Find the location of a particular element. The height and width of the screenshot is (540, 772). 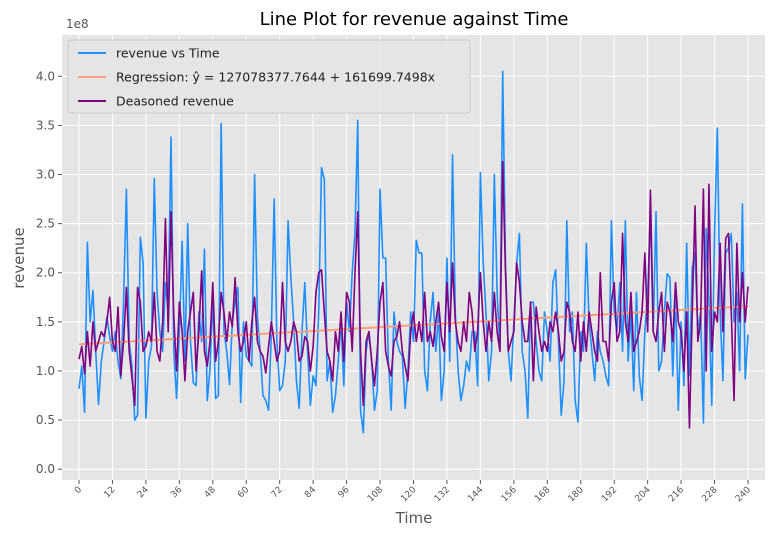

y-tick-label: 0.5 is located at coordinates (45, 420).